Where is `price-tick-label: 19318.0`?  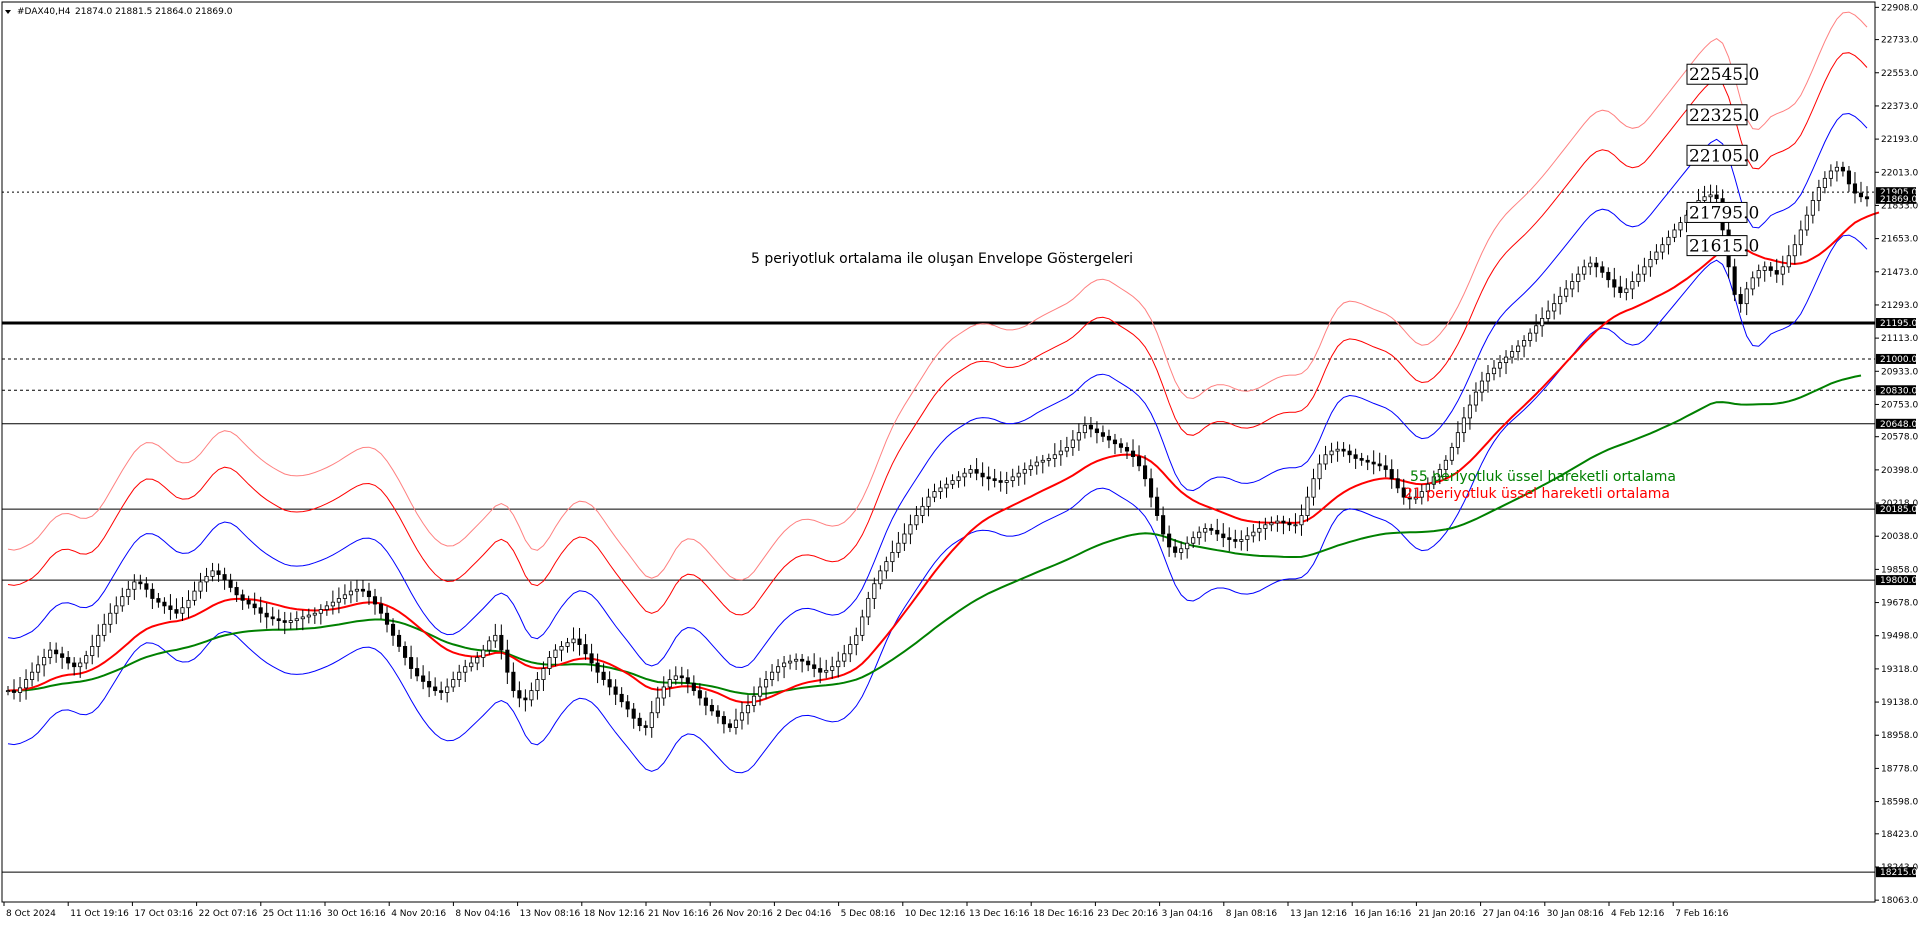
price-tick-label: 19318.0 is located at coordinates (1899, 670).